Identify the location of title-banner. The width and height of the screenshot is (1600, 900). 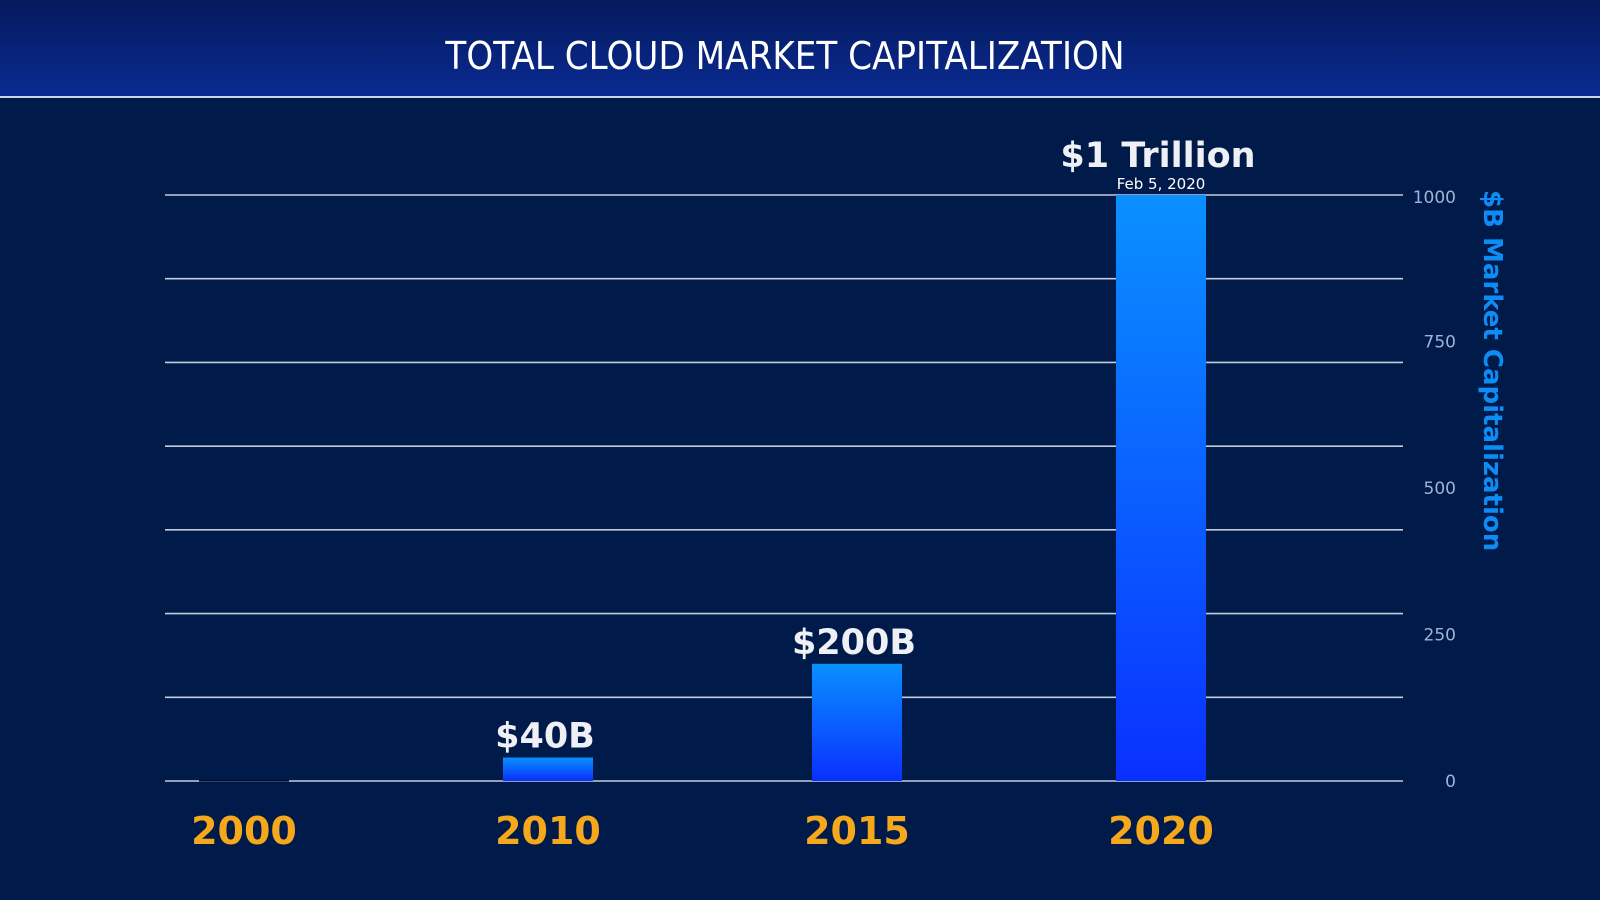
(800, 48).